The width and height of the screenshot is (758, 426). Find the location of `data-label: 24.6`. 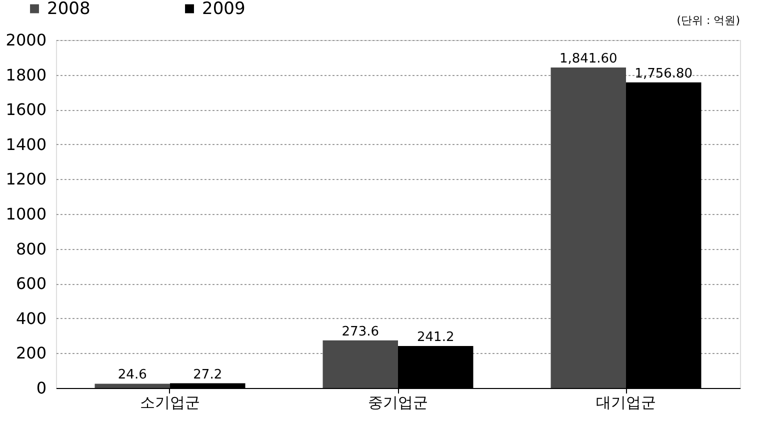

data-label: 24.6 is located at coordinates (132, 375).